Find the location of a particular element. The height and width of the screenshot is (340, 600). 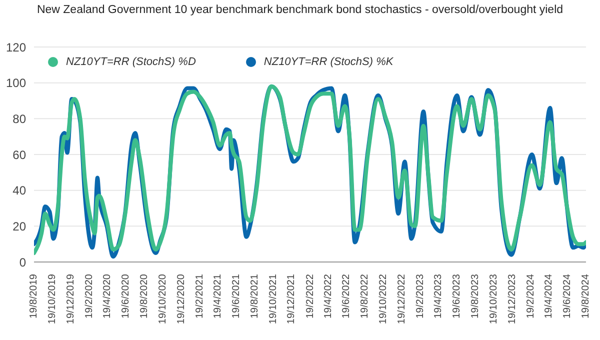

x-tick-label: 19/2/2021 is located at coordinates (200, 296).